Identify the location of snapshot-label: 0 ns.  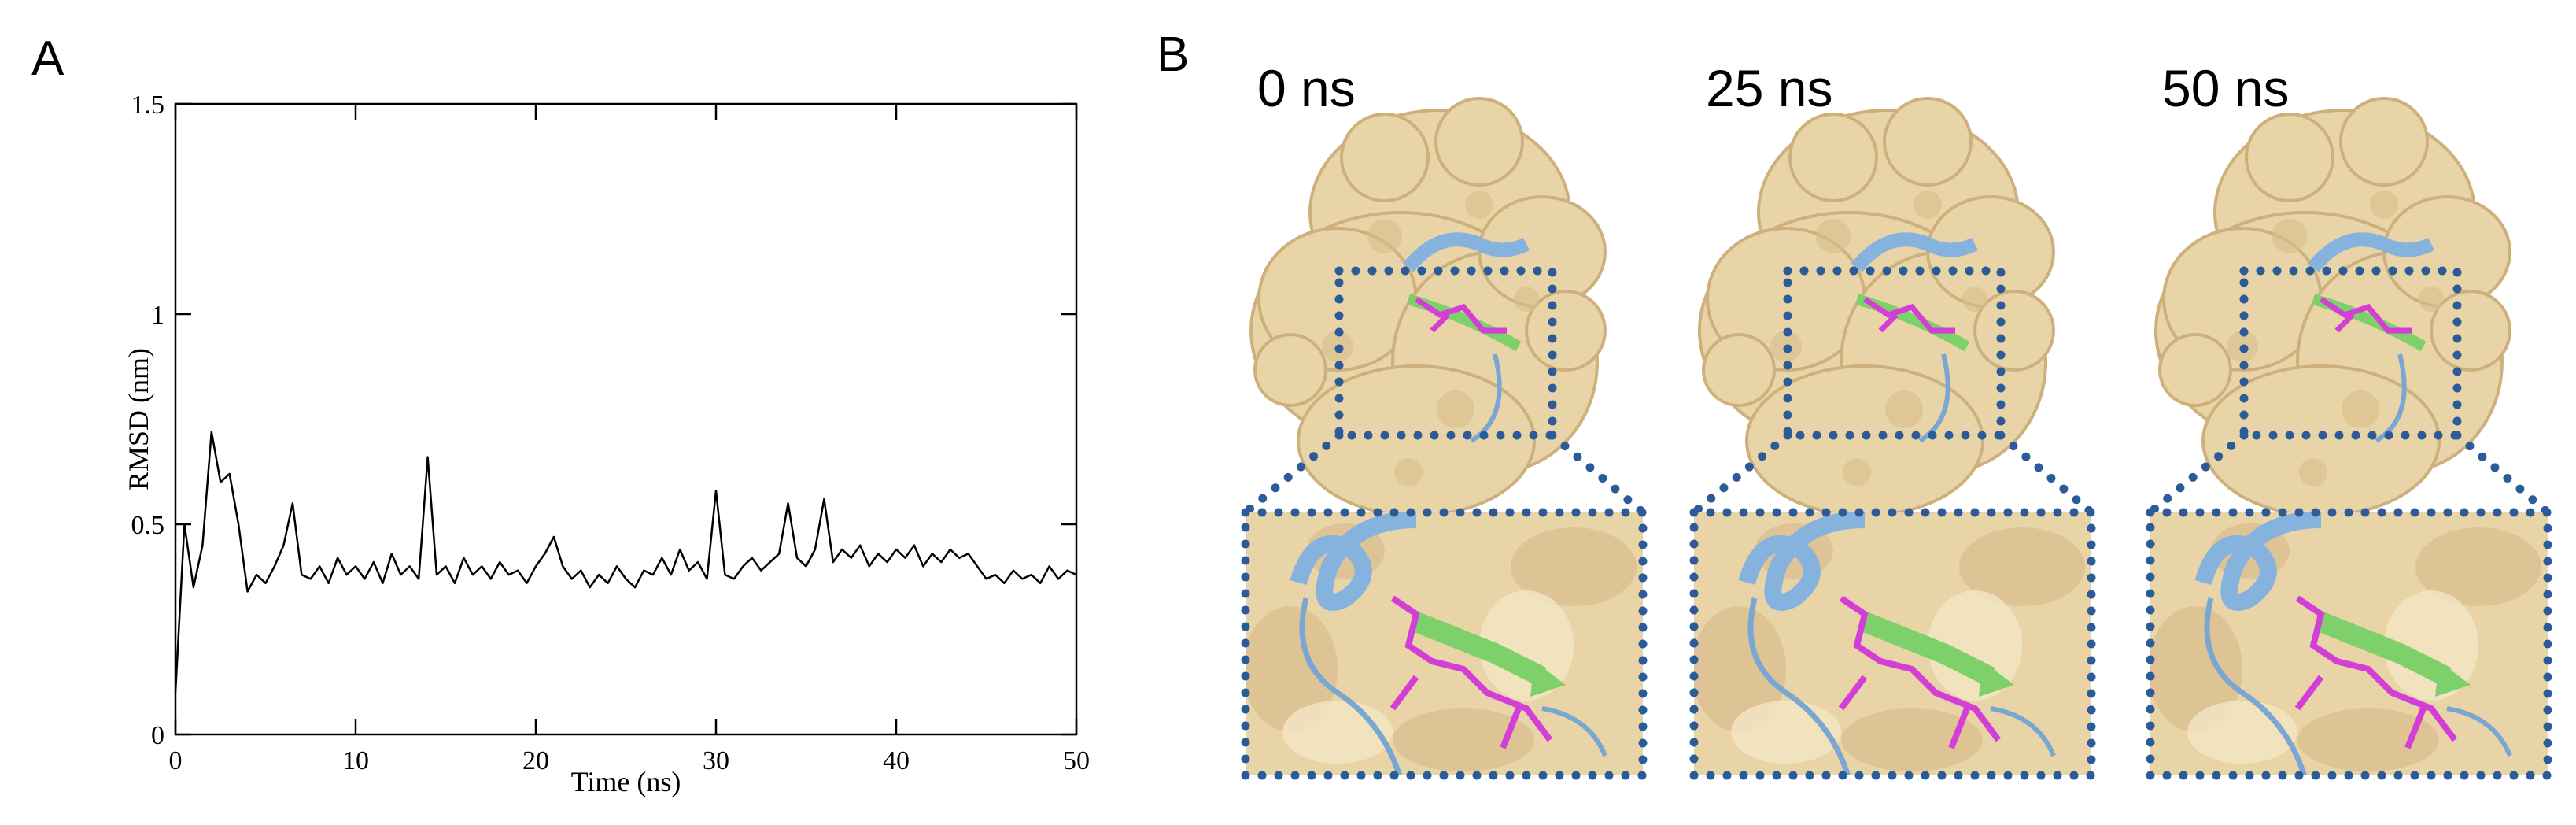
(1306, 88).